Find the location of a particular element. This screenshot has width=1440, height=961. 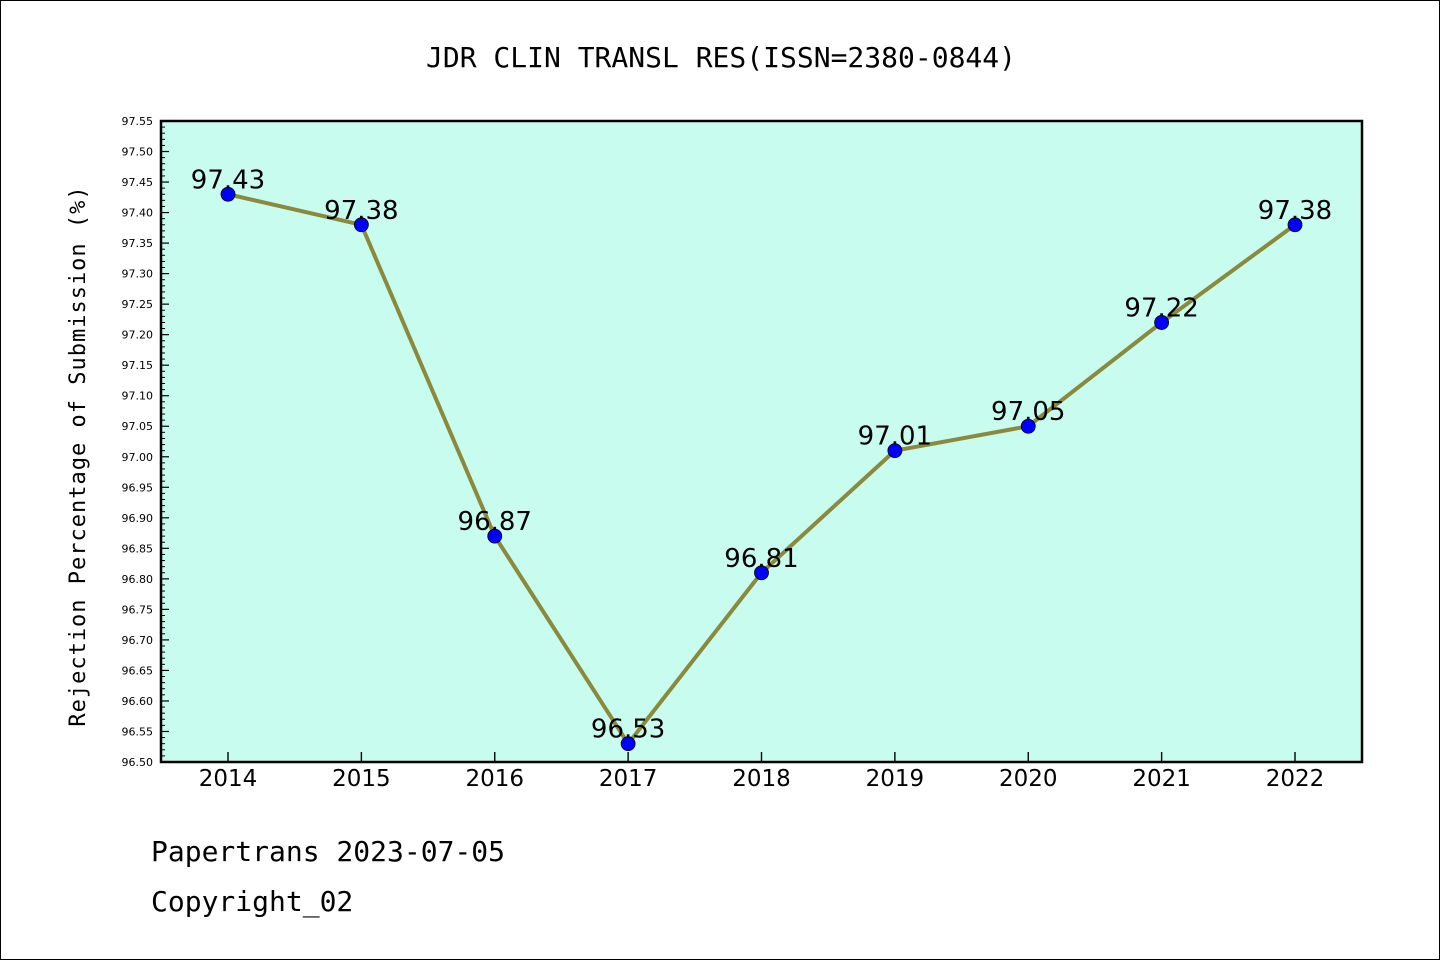

data-label: 97.01 is located at coordinates (895, 437).